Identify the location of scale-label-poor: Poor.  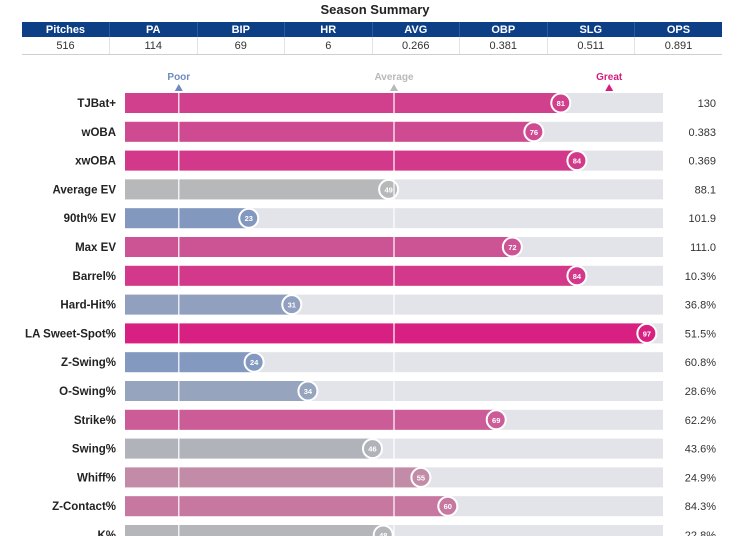
(178, 77).